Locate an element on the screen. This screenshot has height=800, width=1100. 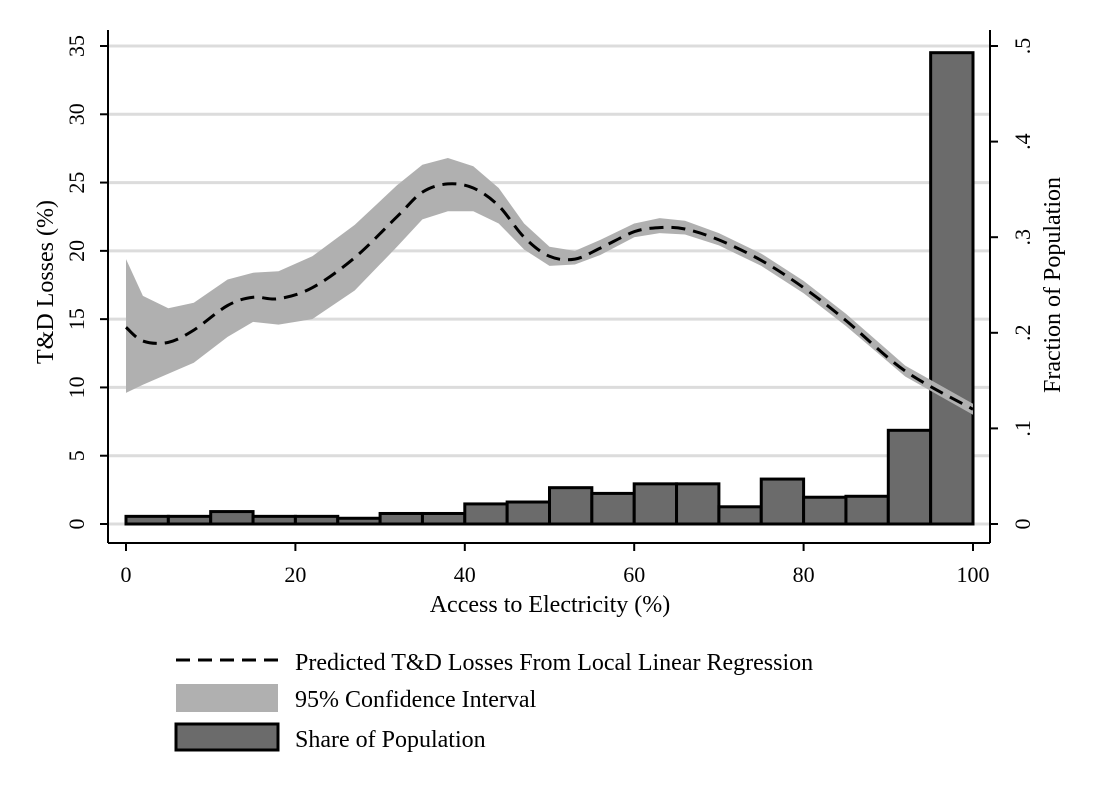
y2-tick-label: .3 is located at coordinates (1022, 237).